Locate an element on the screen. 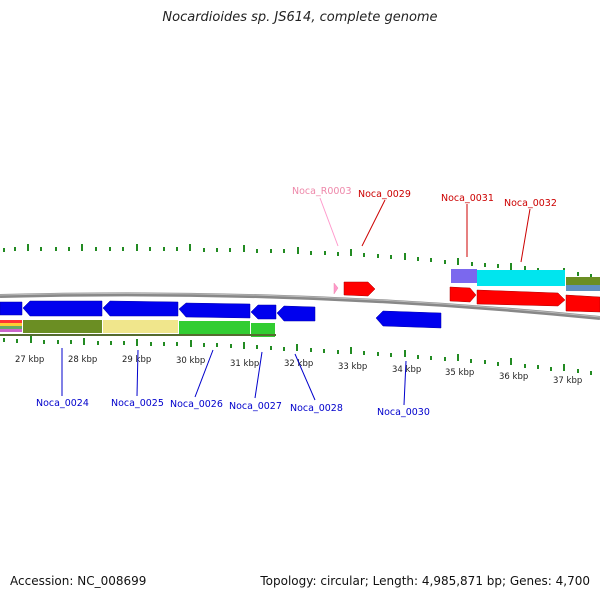 The image size is (600, 600). function-track is located at coordinates (138, 328).